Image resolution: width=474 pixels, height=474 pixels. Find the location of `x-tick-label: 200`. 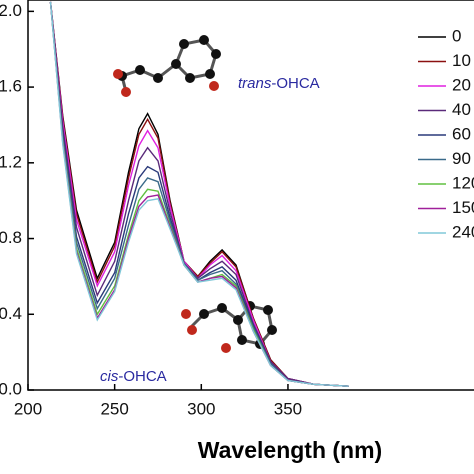

x-tick-label: 200 is located at coordinates (28, 408).